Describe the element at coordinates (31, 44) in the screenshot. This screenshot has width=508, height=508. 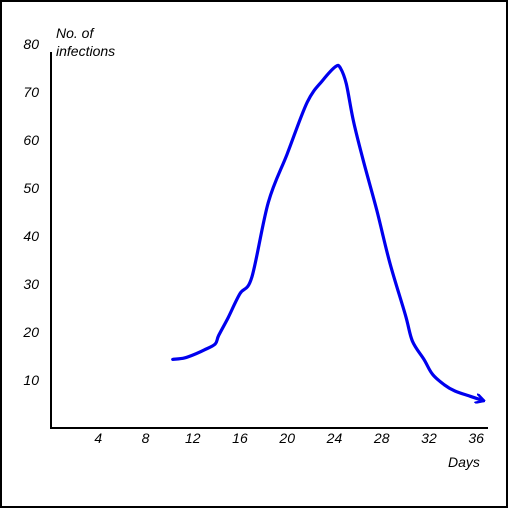
I see `y-tick-label: 80` at that location.